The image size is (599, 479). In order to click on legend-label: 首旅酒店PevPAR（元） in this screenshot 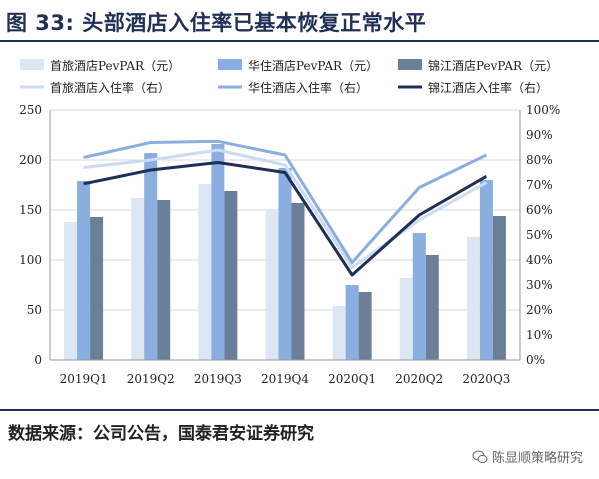, I will do `click(115, 66)`.